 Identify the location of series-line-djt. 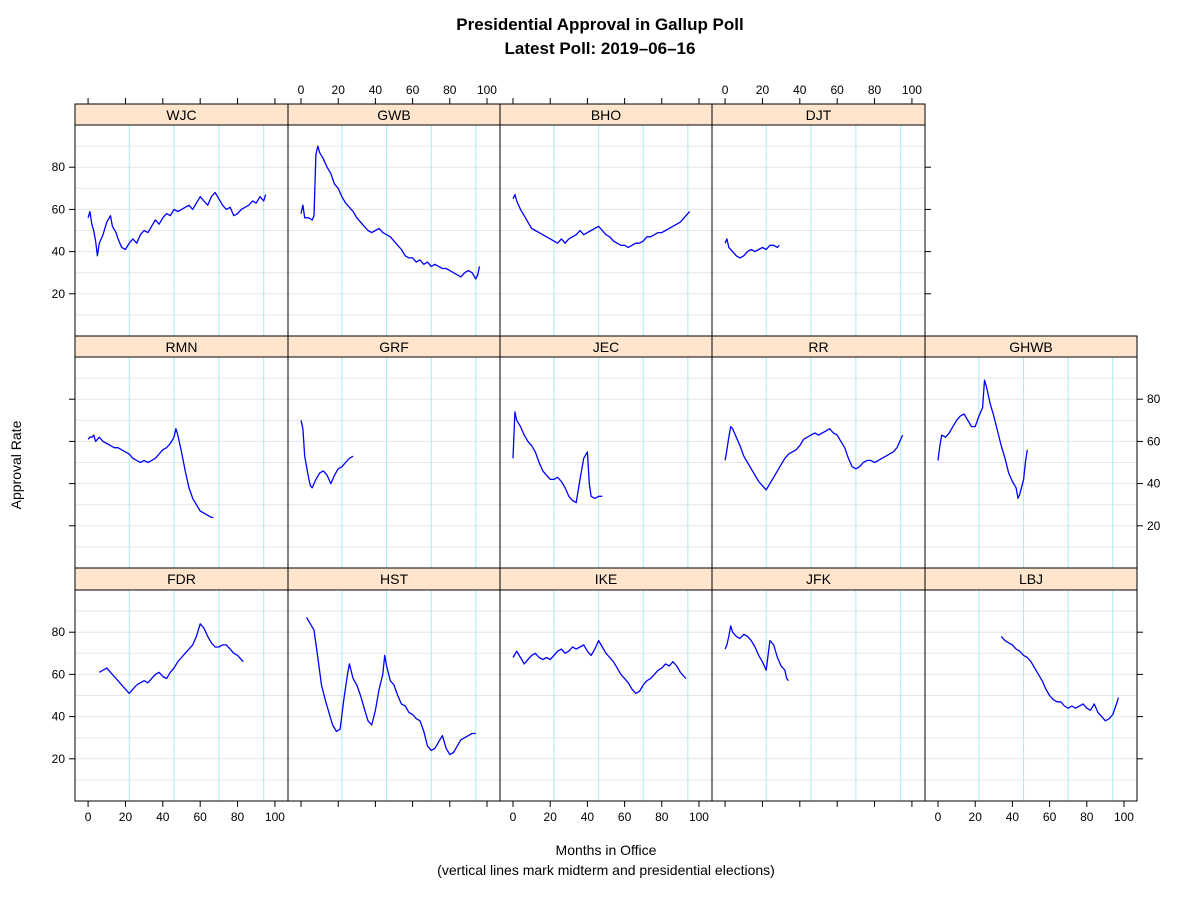
(752, 248).